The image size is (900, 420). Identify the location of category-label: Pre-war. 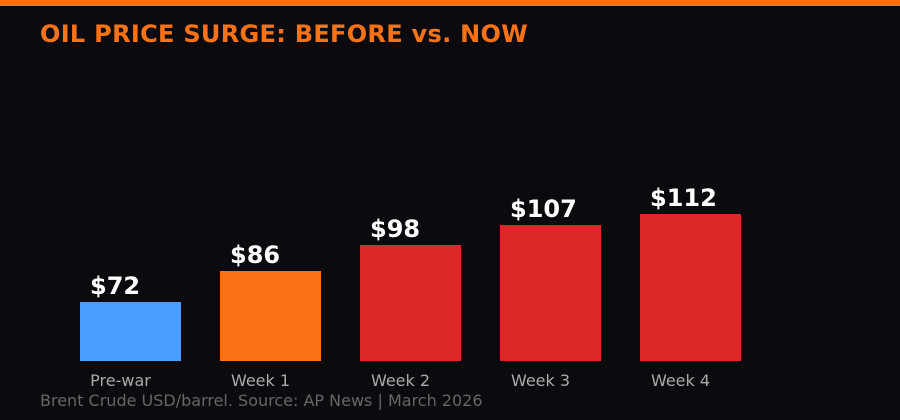
(120, 380).